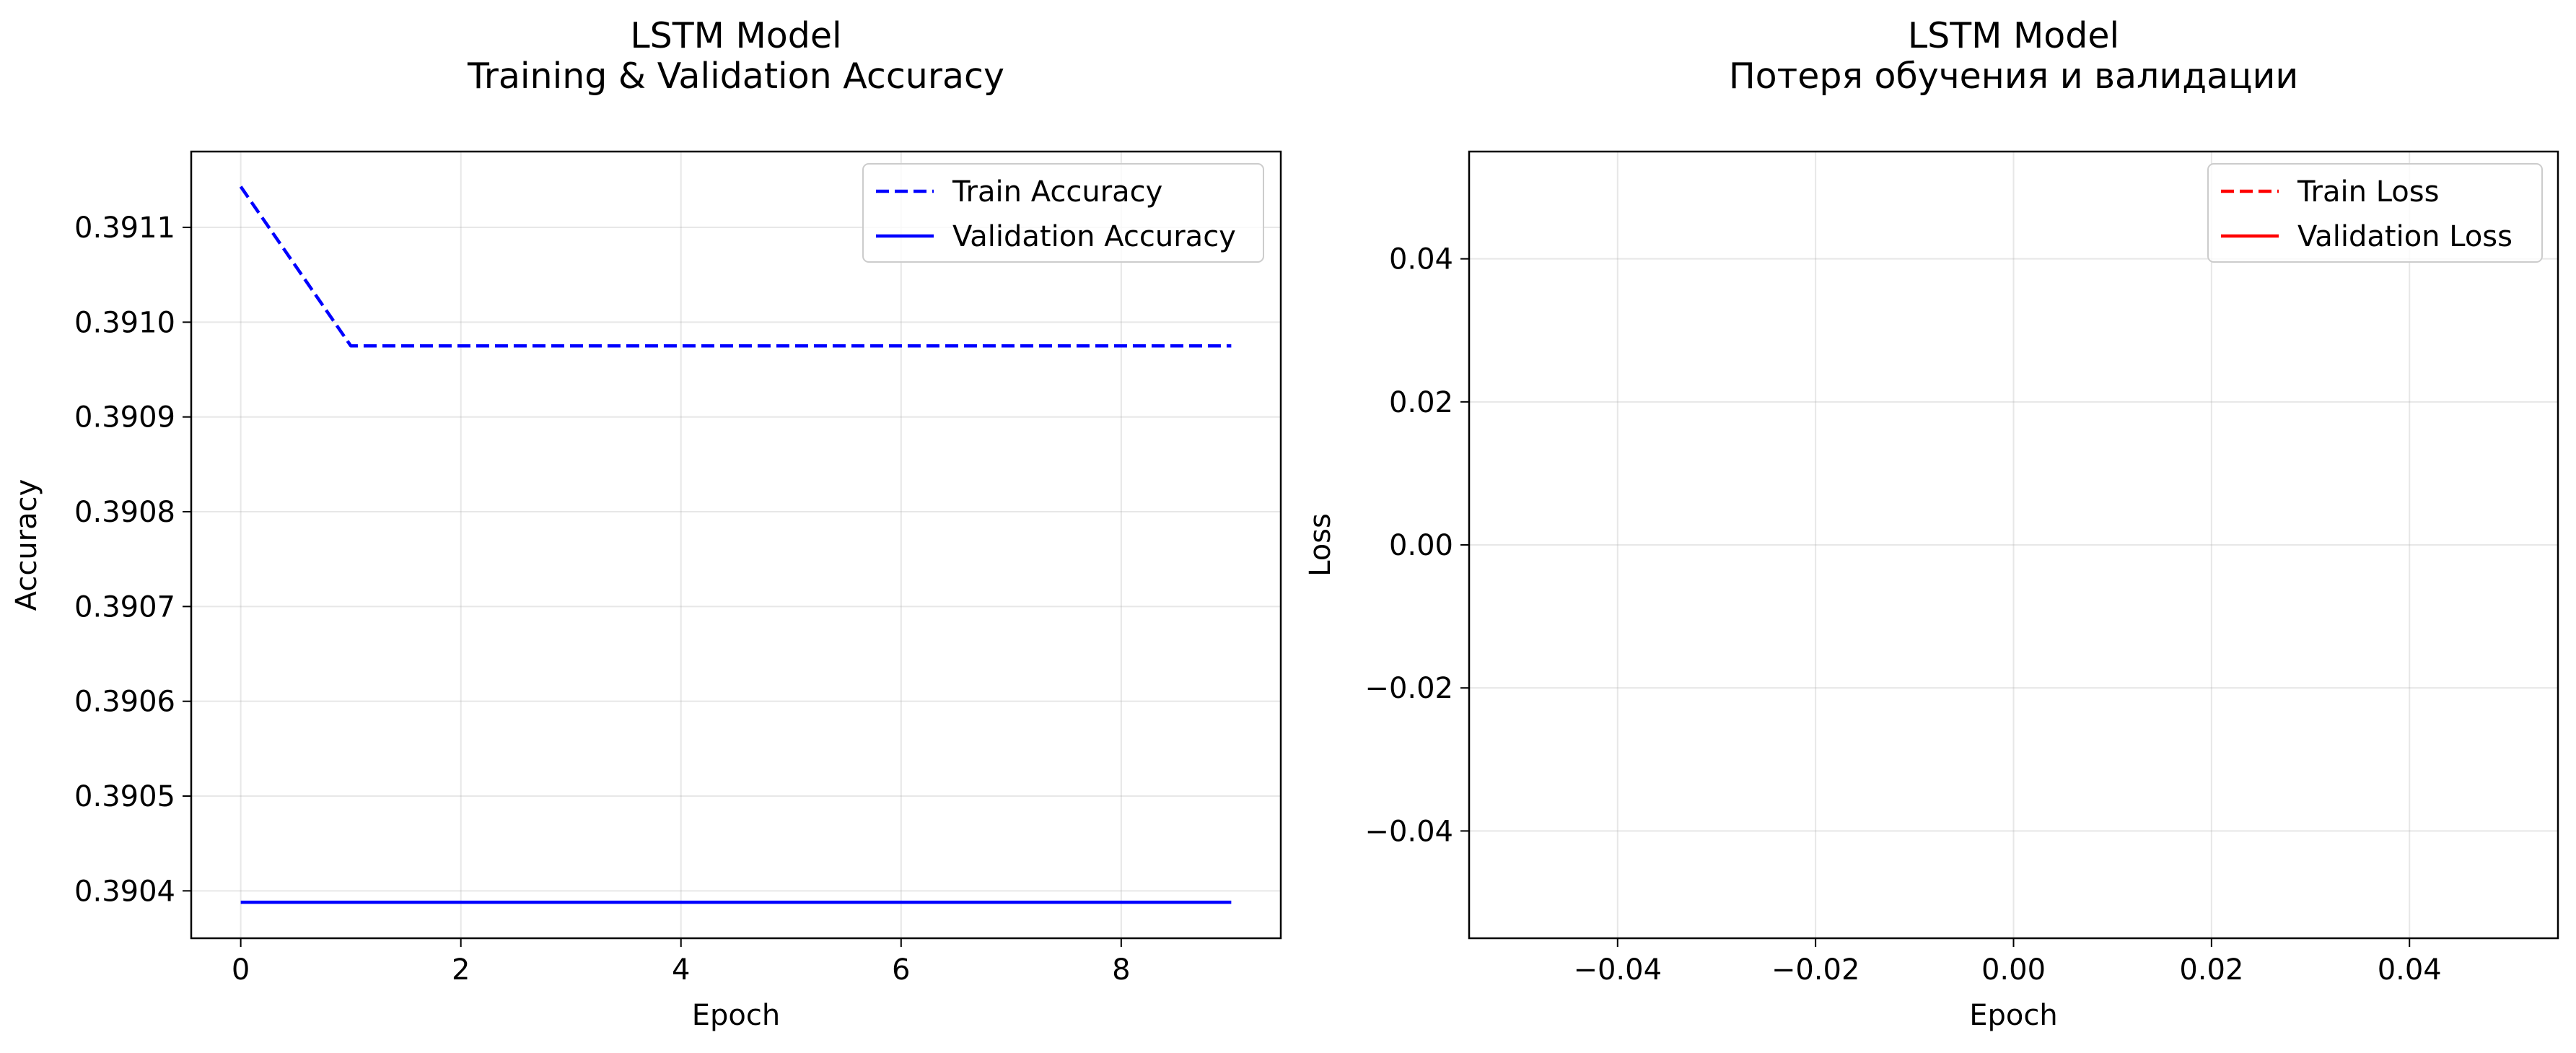 This screenshot has height=1053, width=2576. I want to click on accuracy-x-tick-label: 8, so click(1121, 970).